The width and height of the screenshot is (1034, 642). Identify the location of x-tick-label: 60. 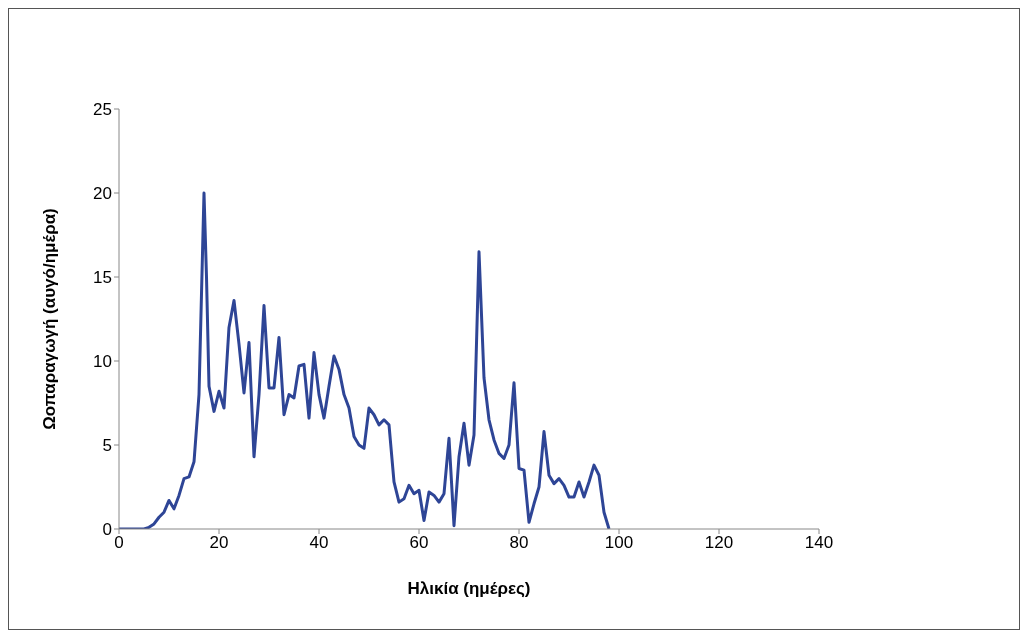
(419, 543).